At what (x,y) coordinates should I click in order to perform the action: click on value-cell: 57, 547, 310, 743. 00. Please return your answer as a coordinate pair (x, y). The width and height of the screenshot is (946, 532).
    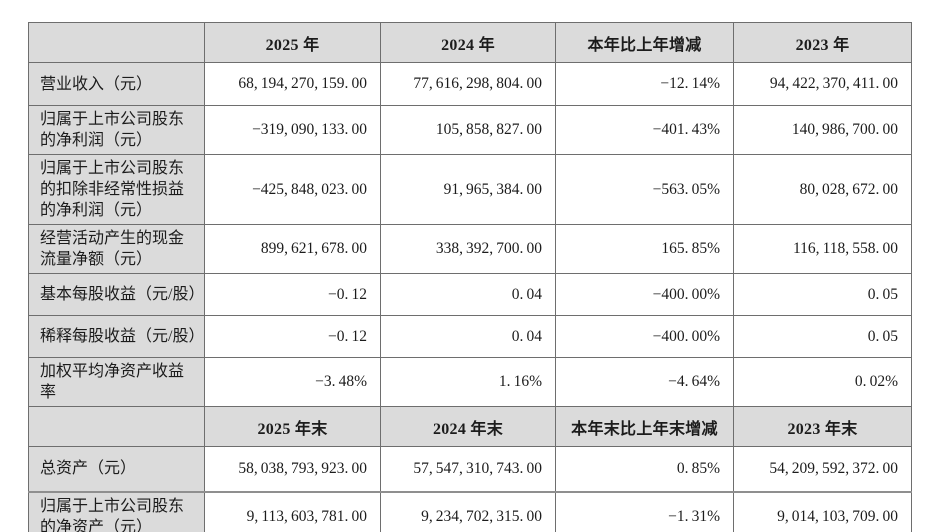
    Looking at the image, I should click on (468, 469).